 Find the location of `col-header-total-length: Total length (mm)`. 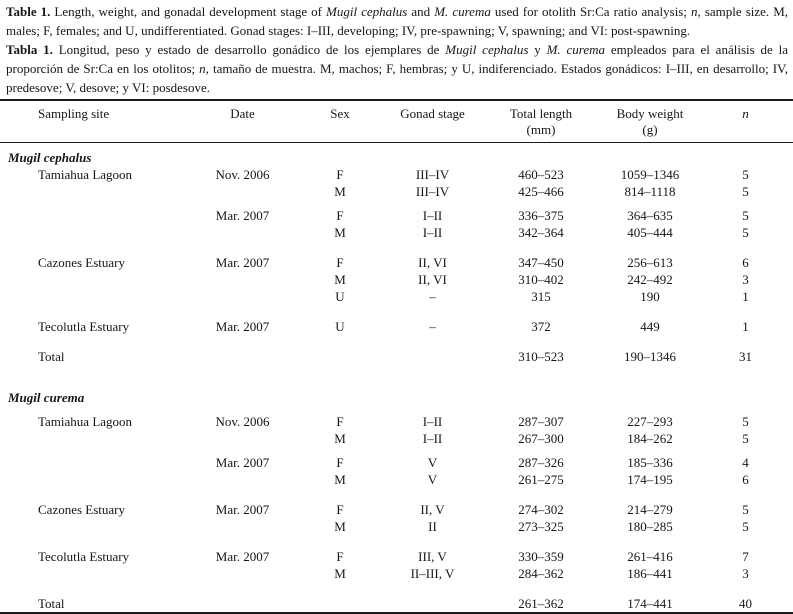

col-header-total-length: Total length (mm) is located at coordinates (541, 121).